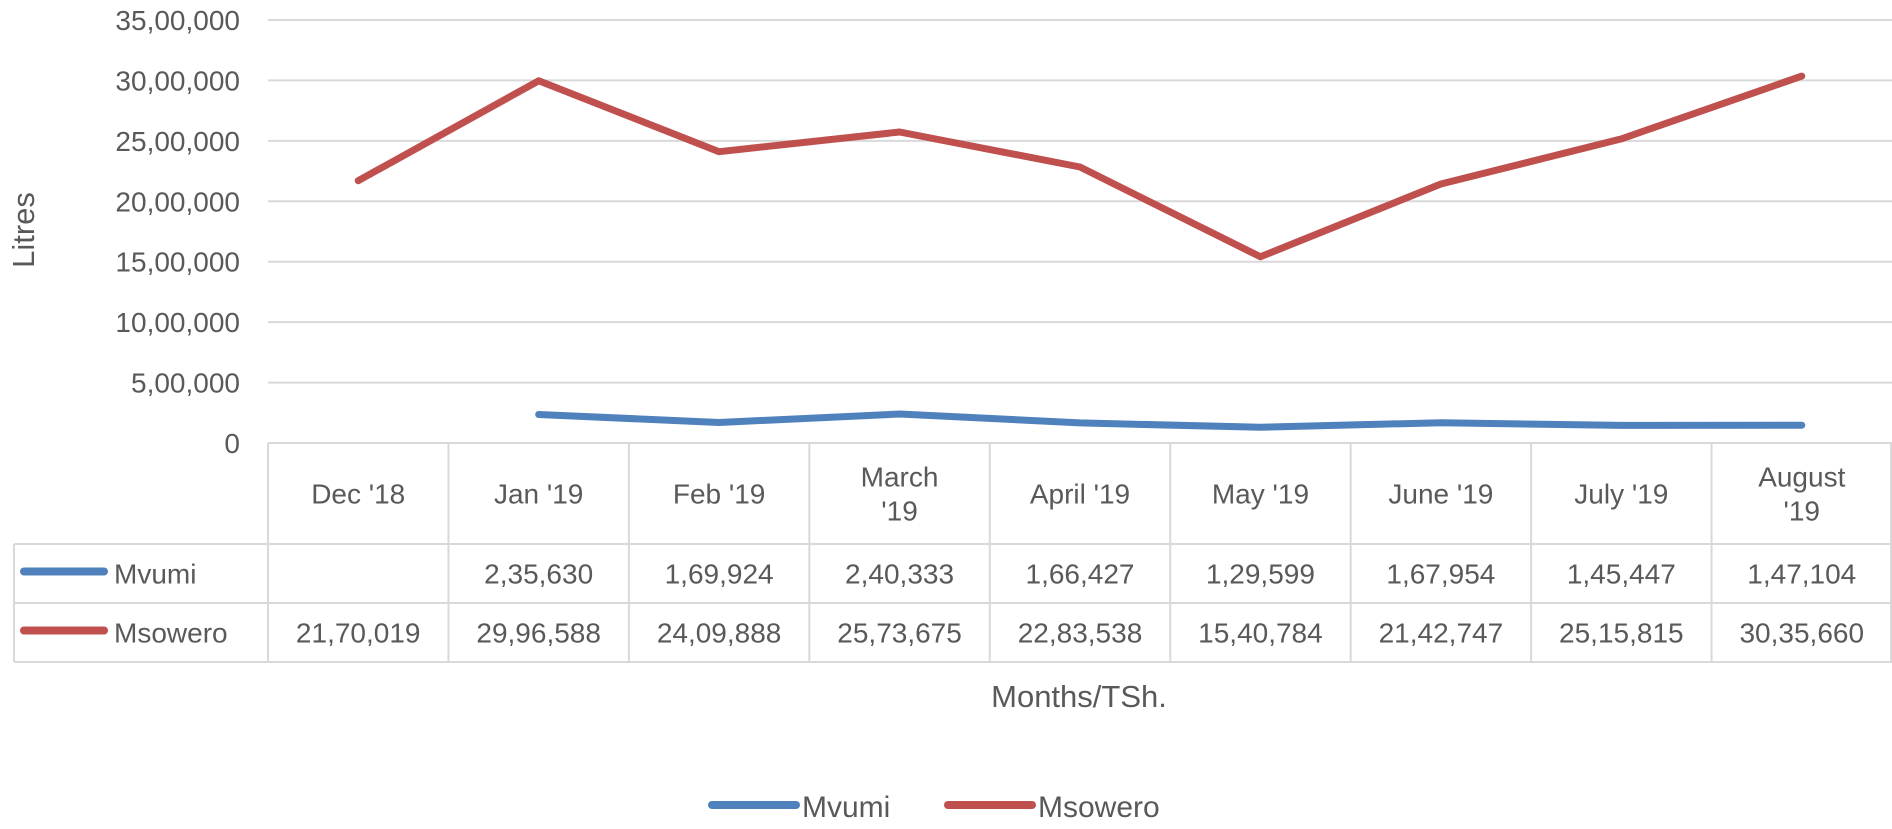 The image size is (1892, 829). What do you see at coordinates (1801, 633) in the screenshot?
I see `table-value-cell: 30,35,660` at bounding box center [1801, 633].